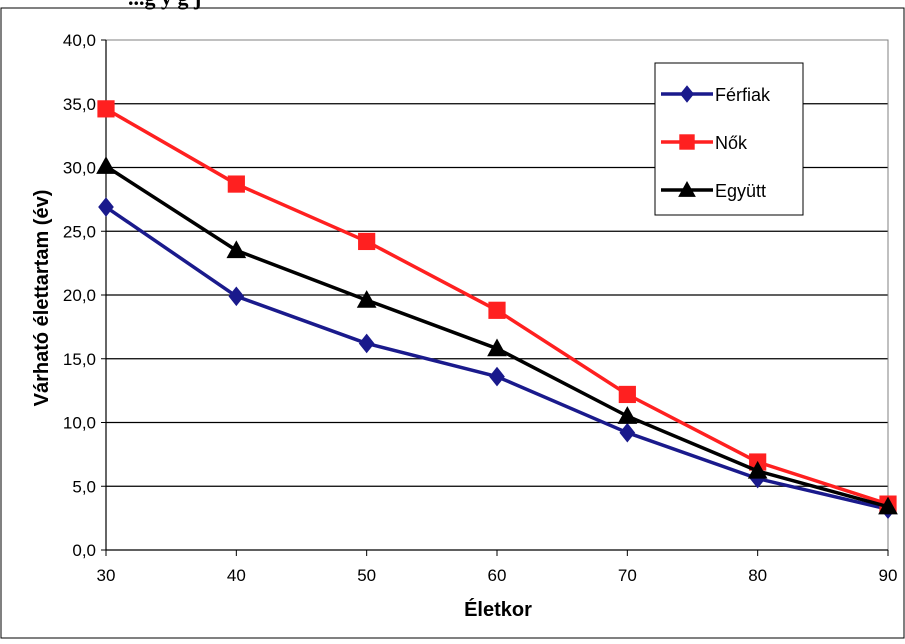 This screenshot has height=644, width=905. I want to click on x-axis-title: Életkor, so click(498, 609).